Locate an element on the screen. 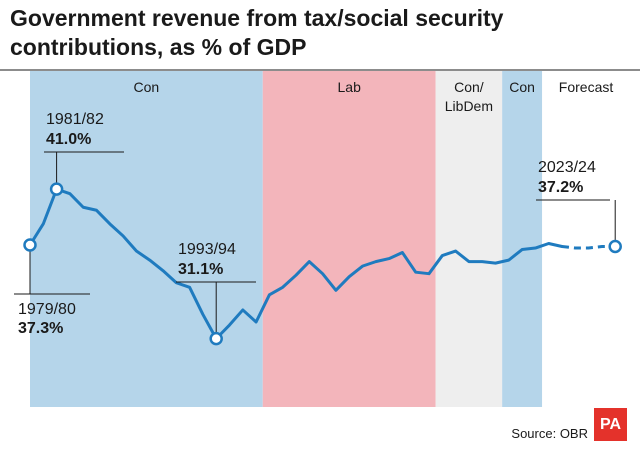  annotation-value: 41.0% is located at coordinates (68, 139).